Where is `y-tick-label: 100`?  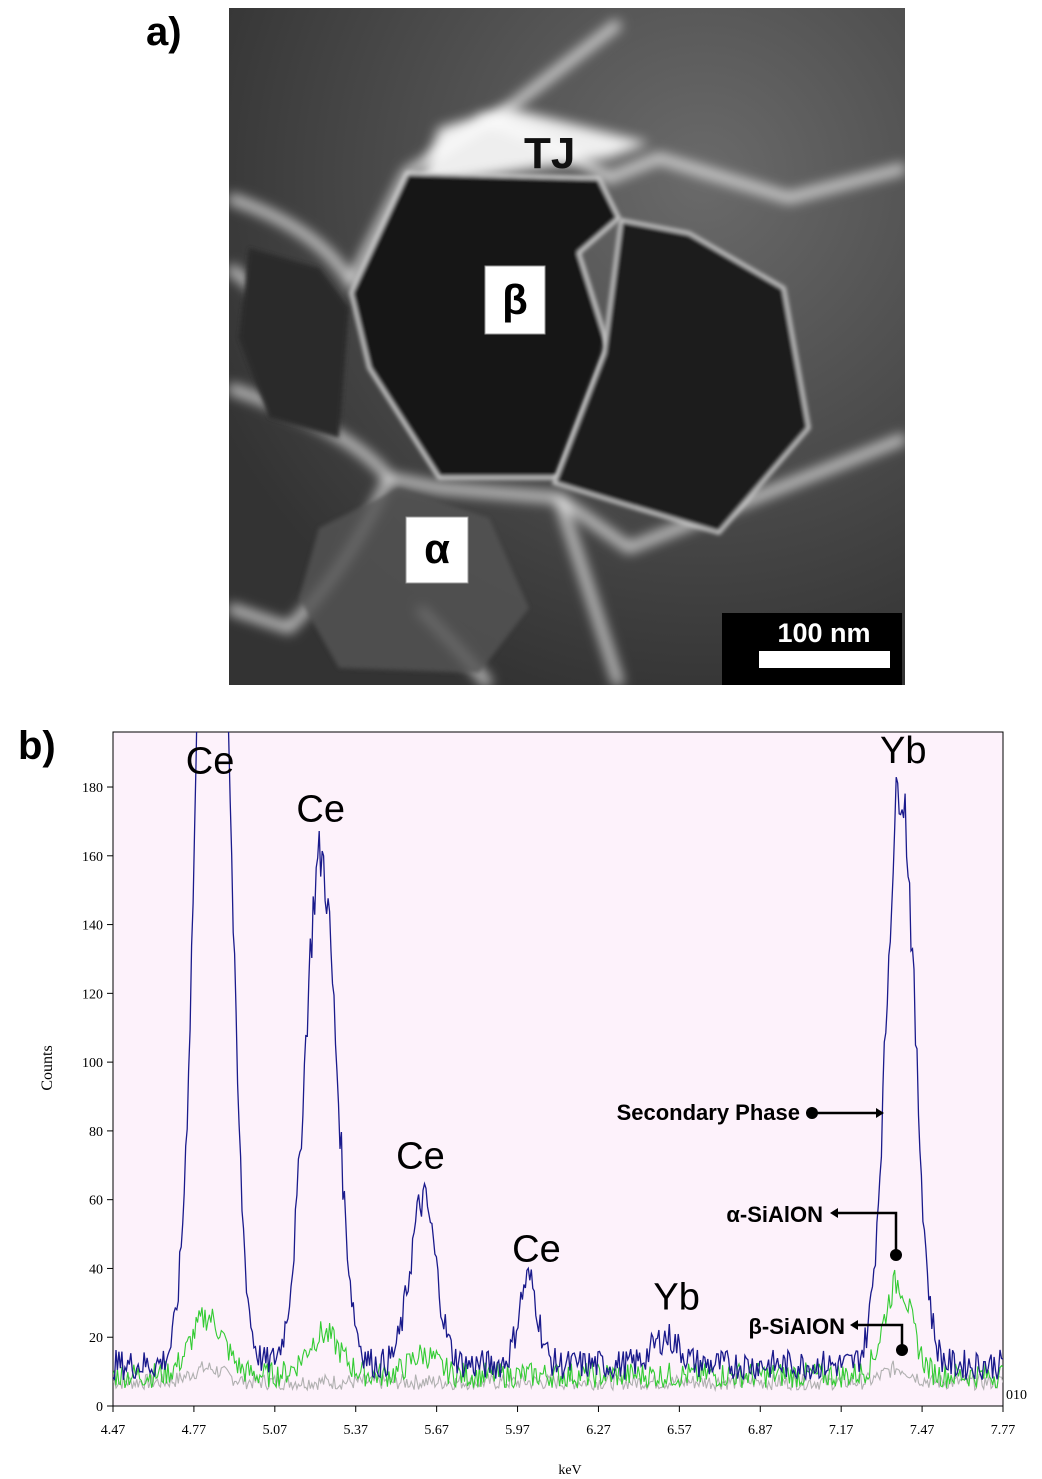 y-tick-label: 100 is located at coordinates (92, 1063).